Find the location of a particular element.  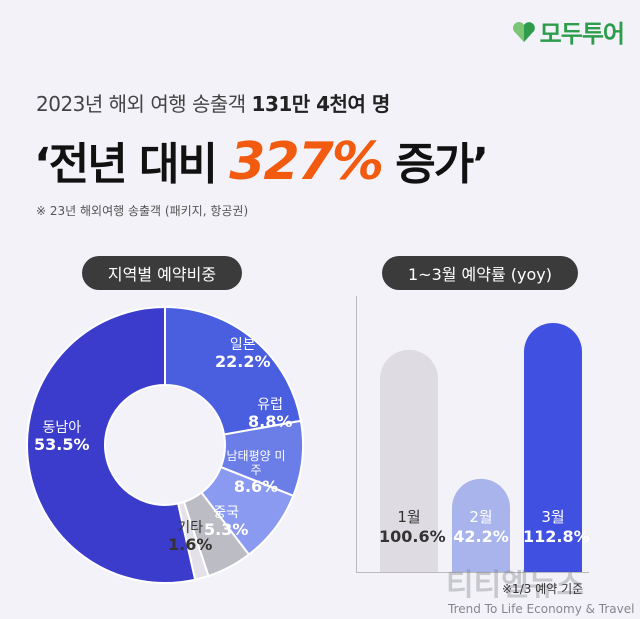

donut-slice-label: 중국 5.3% is located at coordinates (226, 522).